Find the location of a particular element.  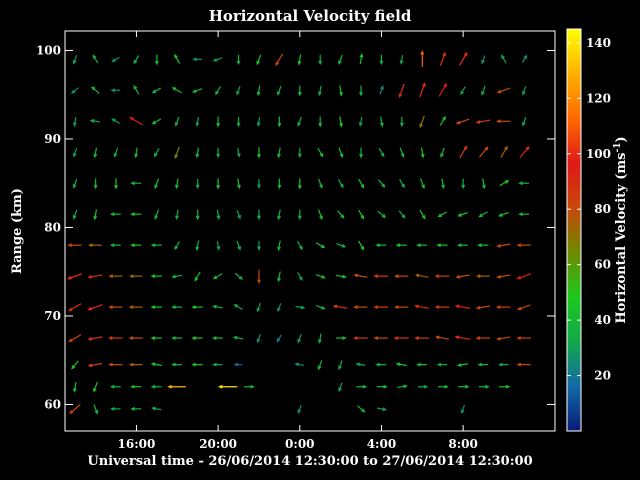

y-tick-label: 60 is located at coordinates (52, 404).